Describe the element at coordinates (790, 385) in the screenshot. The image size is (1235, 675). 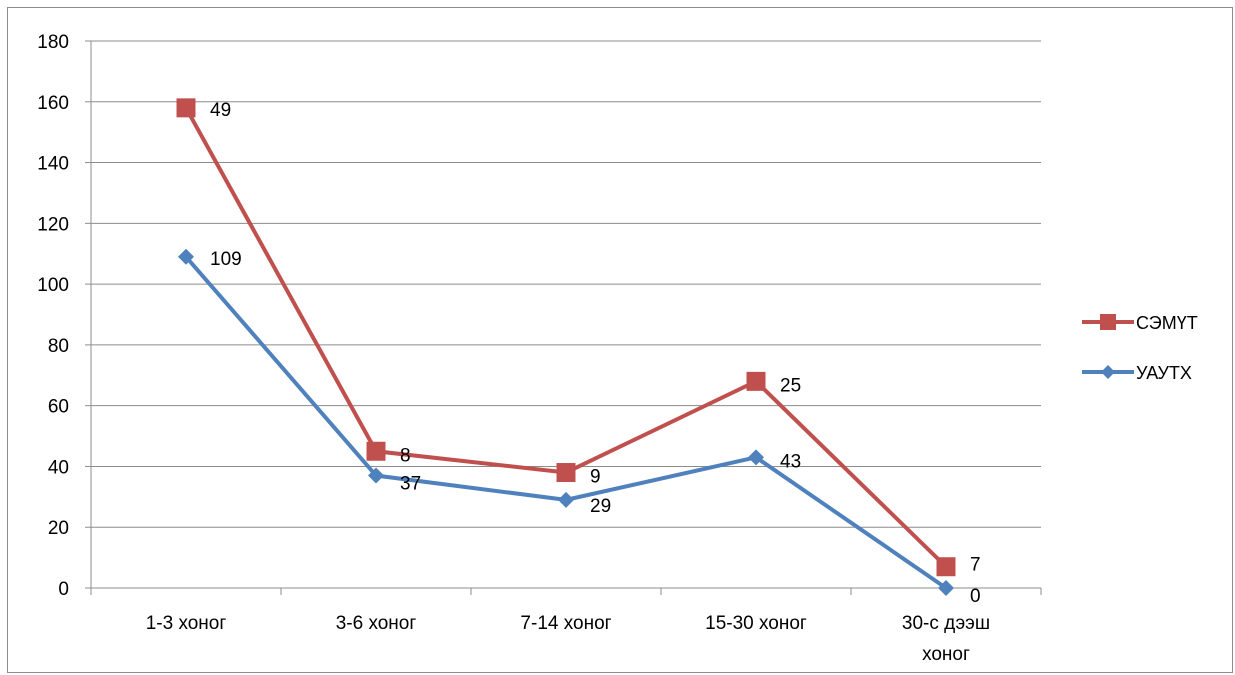
I see `data-label: 25` at that location.